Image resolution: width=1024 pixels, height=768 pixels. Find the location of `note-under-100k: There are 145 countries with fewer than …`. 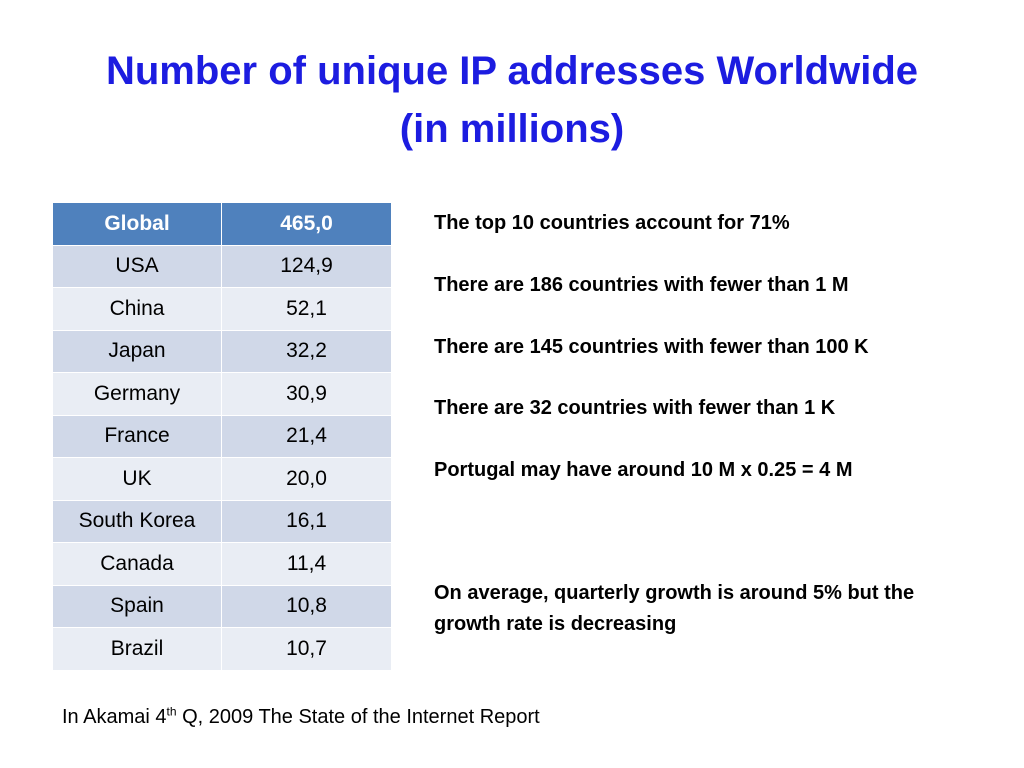

note-under-100k: There are 145 countries with fewer than … is located at coordinates (651, 347).